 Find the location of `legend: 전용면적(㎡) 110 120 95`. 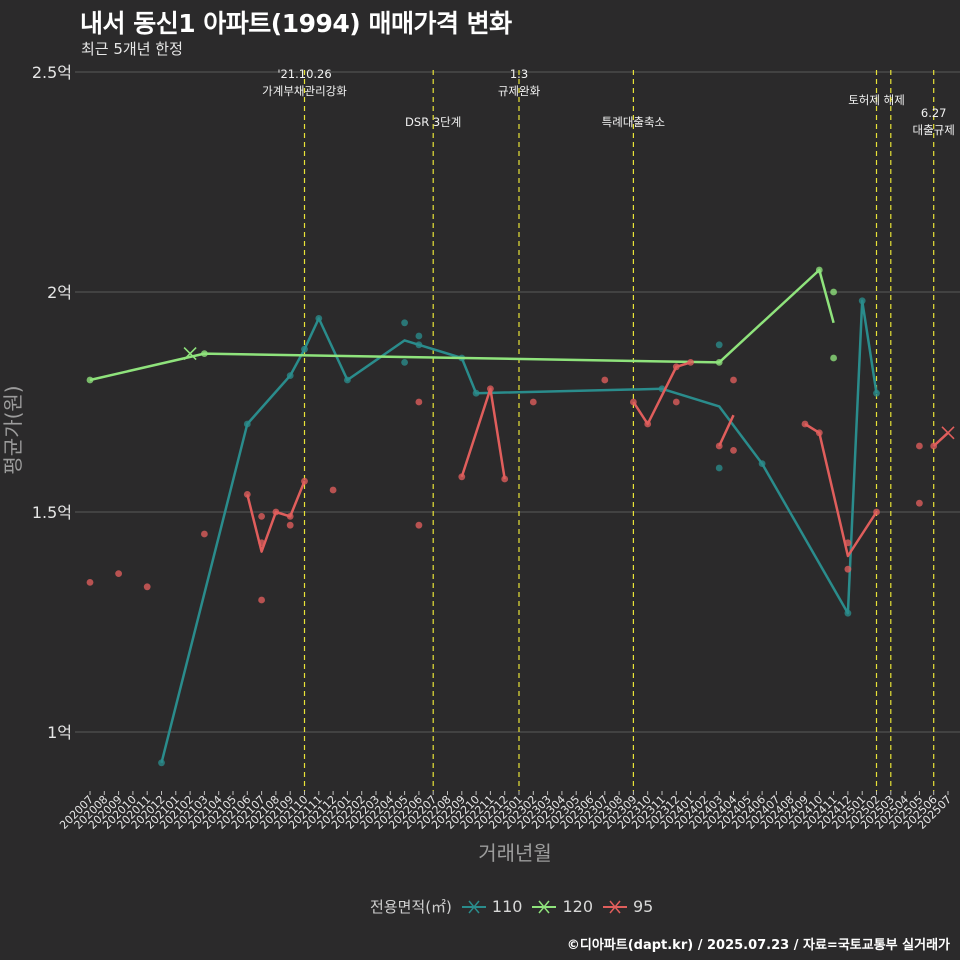

legend: 전용면적(㎡) 110 120 95 is located at coordinates (511, 906).